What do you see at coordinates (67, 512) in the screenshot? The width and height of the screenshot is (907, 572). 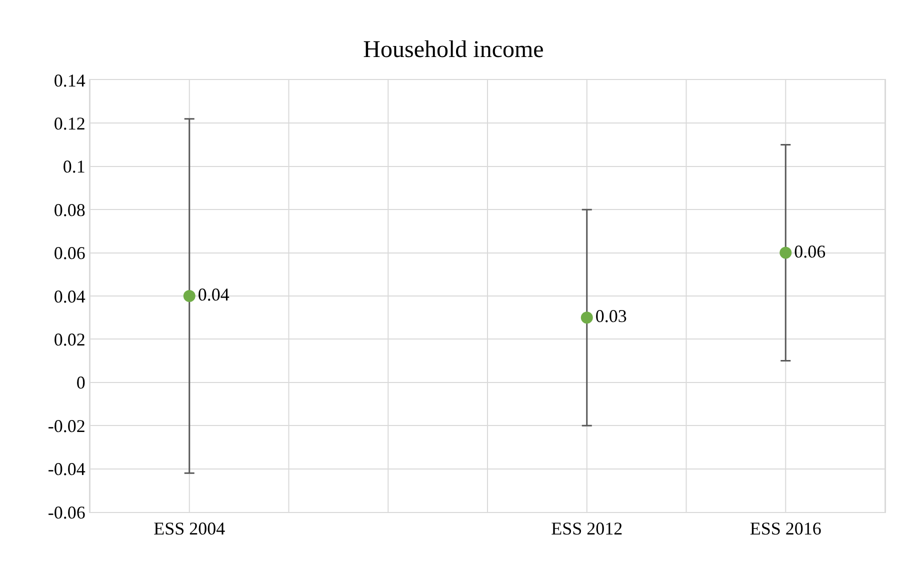 I see `y-tick-label: -0.06` at bounding box center [67, 512].